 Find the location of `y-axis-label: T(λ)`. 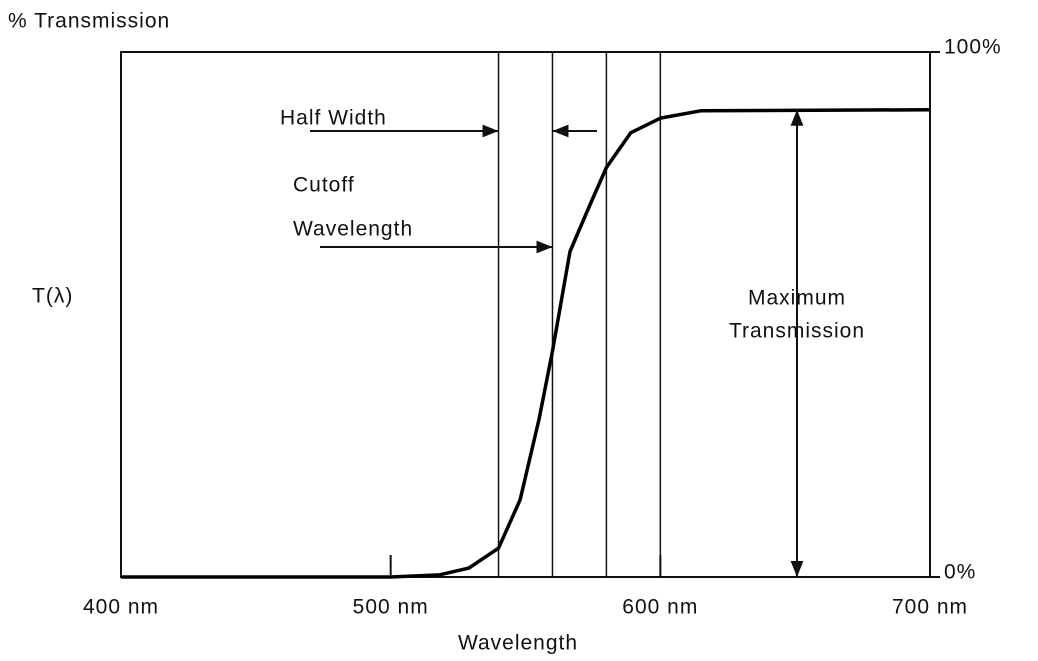

y-axis-label: T(λ) is located at coordinates (52, 296).